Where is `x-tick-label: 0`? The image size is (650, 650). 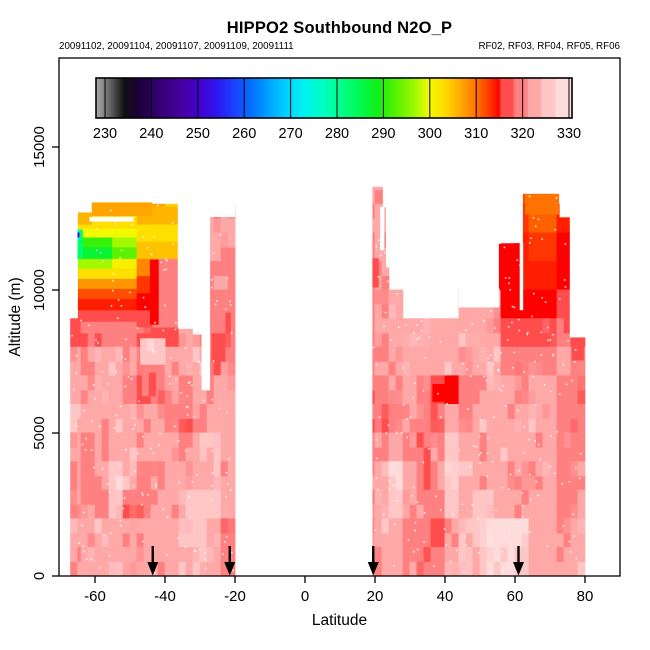
x-tick-label: 0 is located at coordinates (305, 596).